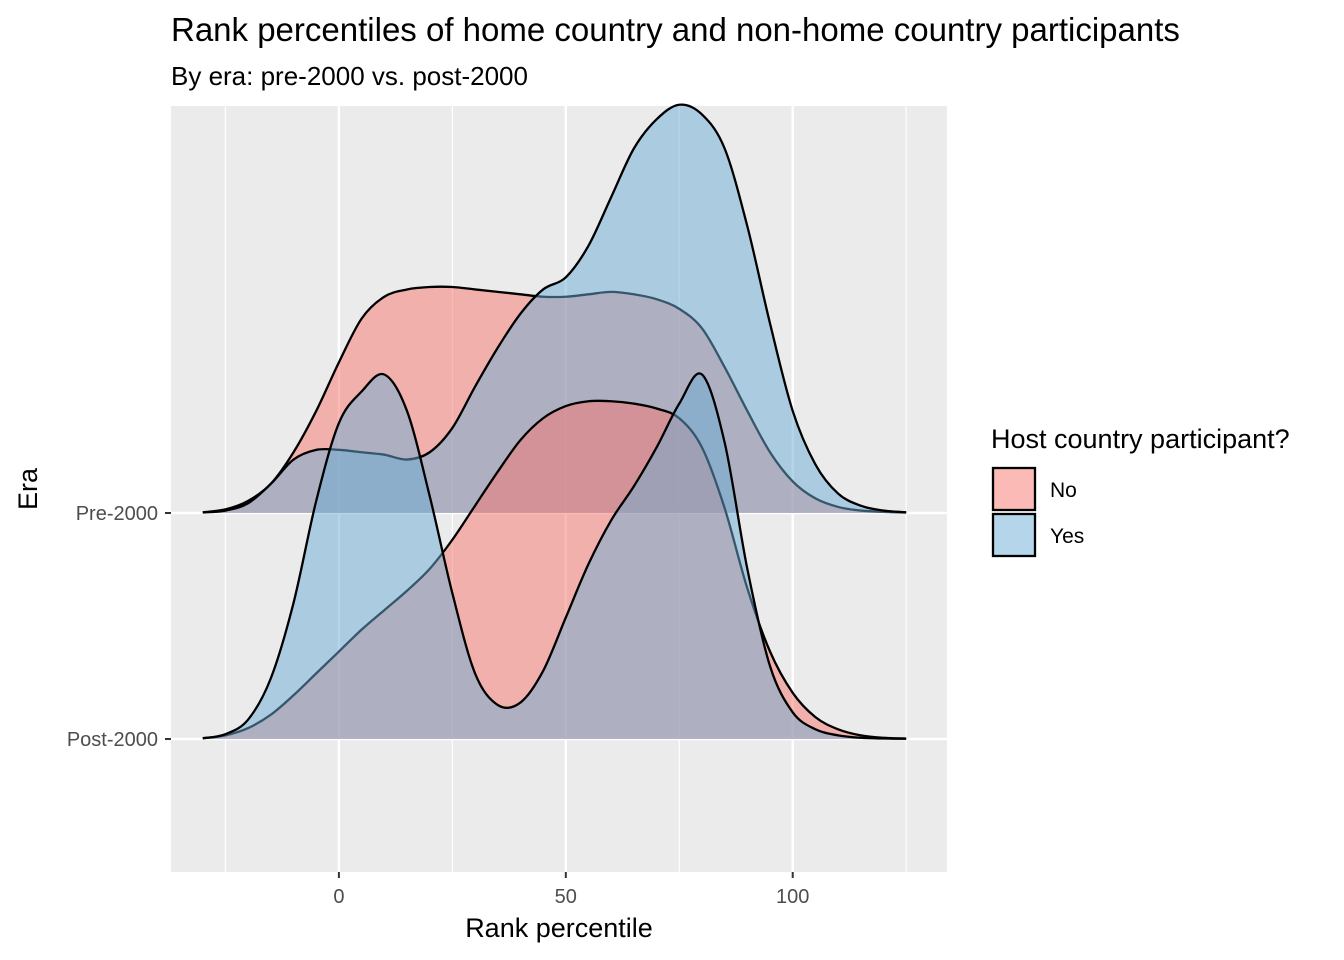  What do you see at coordinates (117, 514) in the screenshot?
I see `y-tick-label: Pre-2000` at bounding box center [117, 514].